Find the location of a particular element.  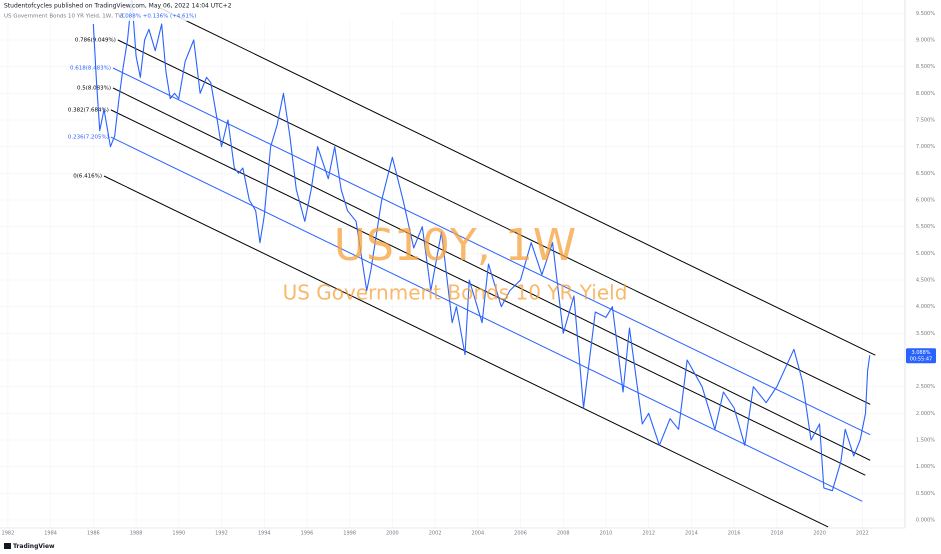

watermark-title: US10Y, 1W is located at coordinates (455, 245).